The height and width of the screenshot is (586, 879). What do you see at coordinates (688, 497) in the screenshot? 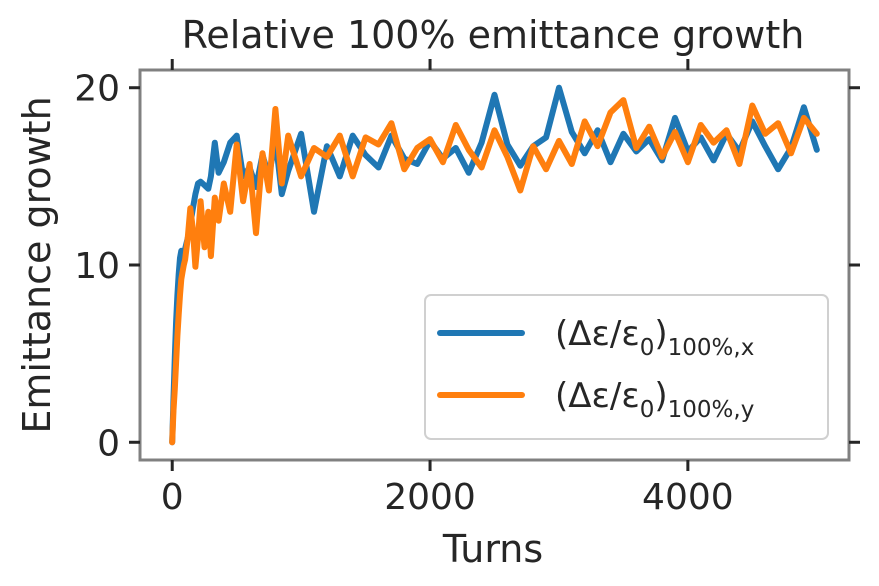
I see `x-tick-label: 4000` at bounding box center [688, 497].